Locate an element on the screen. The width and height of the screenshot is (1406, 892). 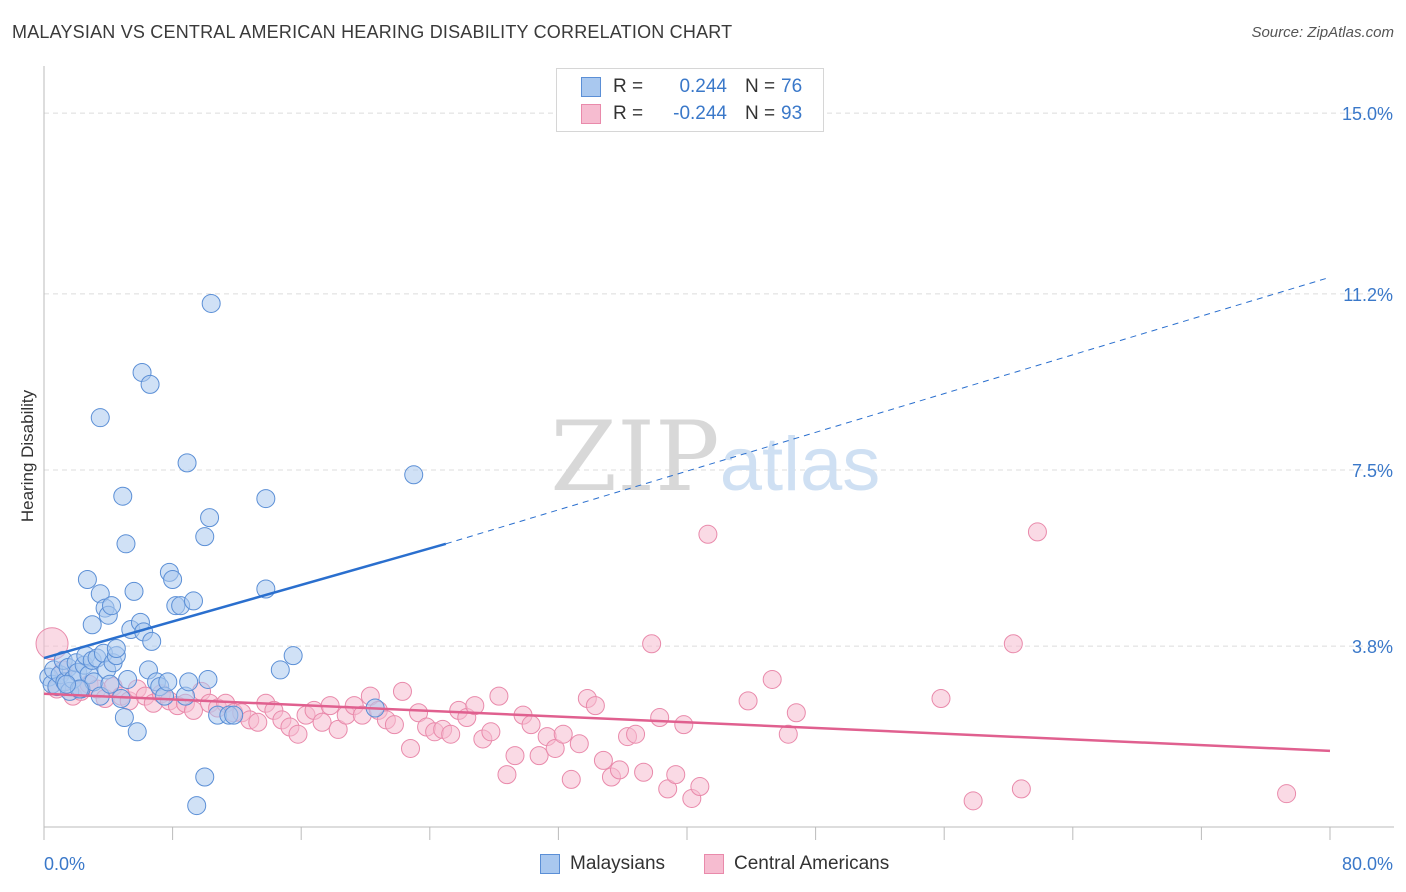
n-value: 76 is located at coordinates (792, 86).